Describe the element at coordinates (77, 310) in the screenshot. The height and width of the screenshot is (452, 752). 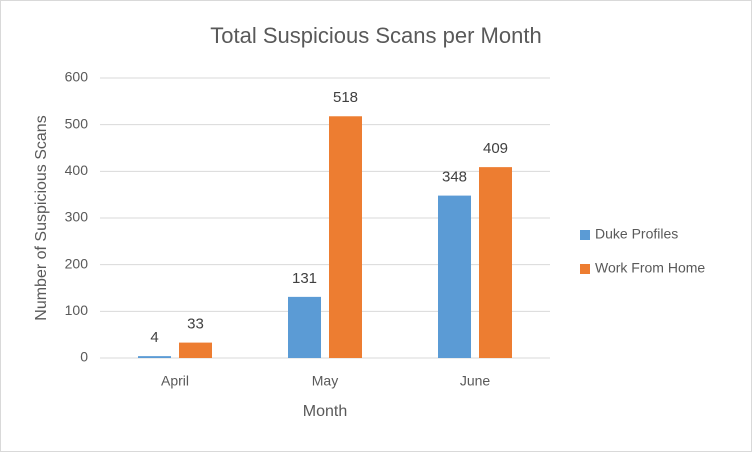
I see `y-tick-label: 100` at that location.